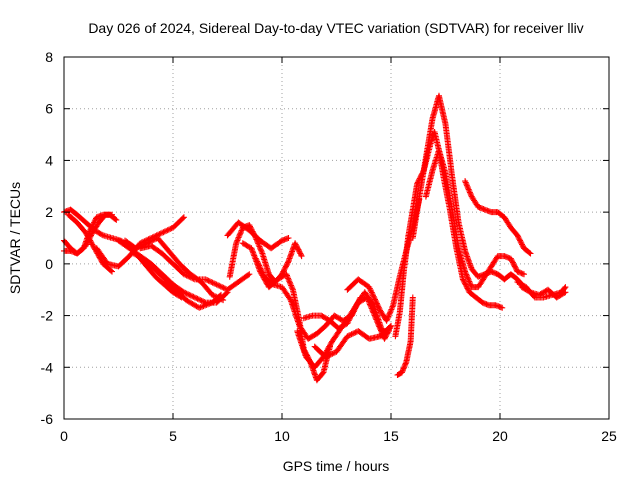 This screenshot has height=480, width=640. I want to click on y-tick-label: -4, so click(47, 367).